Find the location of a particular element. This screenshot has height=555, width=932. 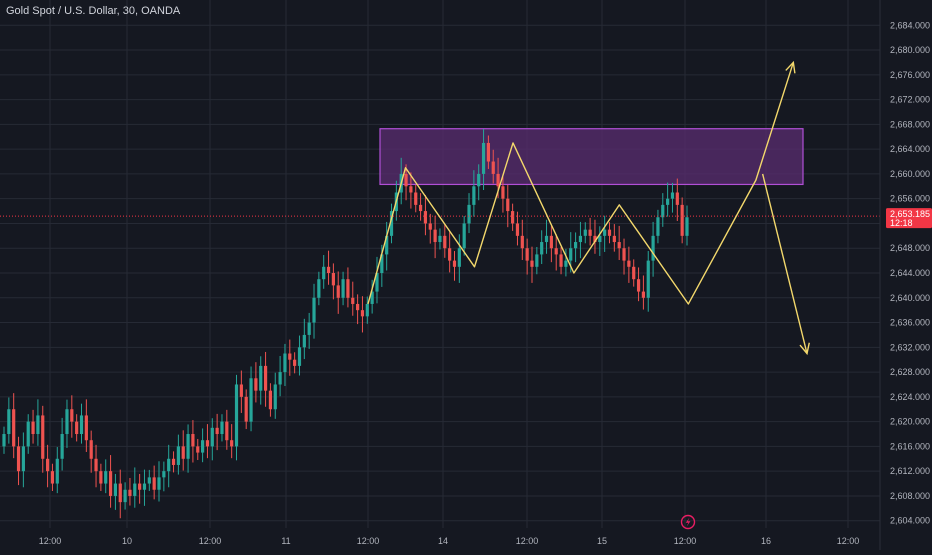

x-tick-label: 16 is located at coordinates (766, 541).